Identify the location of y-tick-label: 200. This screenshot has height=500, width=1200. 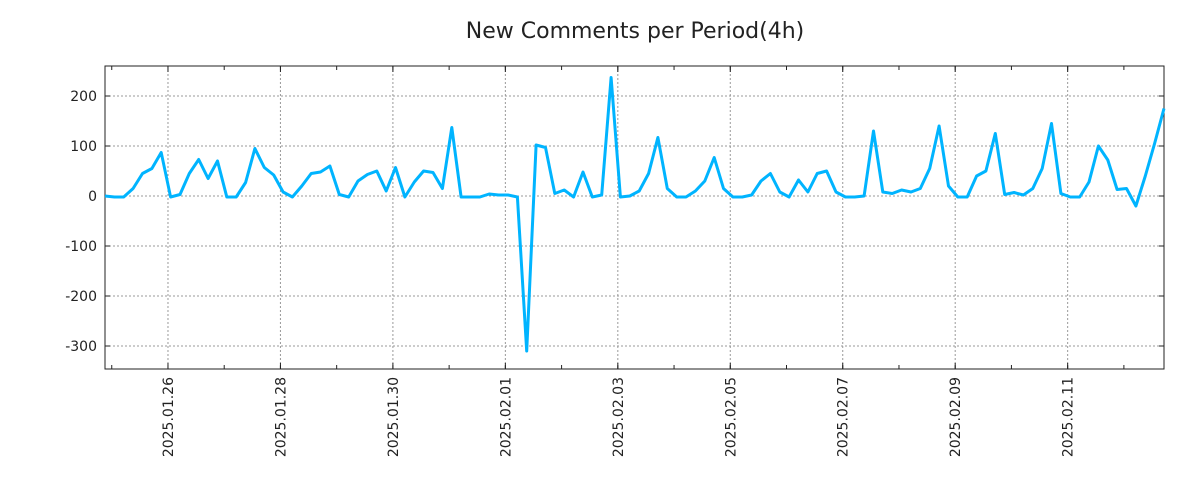
(83, 97).